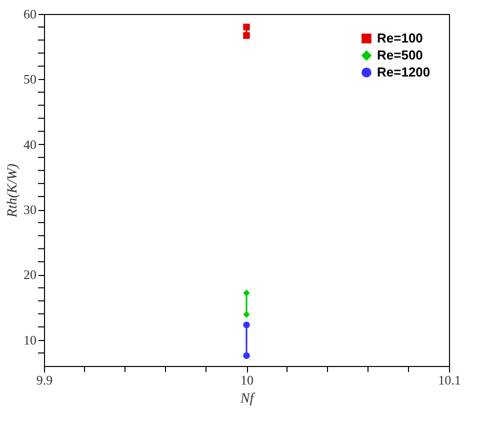  What do you see at coordinates (44, 380) in the screenshot?
I see `x-tick-label: 9.9` at bounding box center [44, 380].